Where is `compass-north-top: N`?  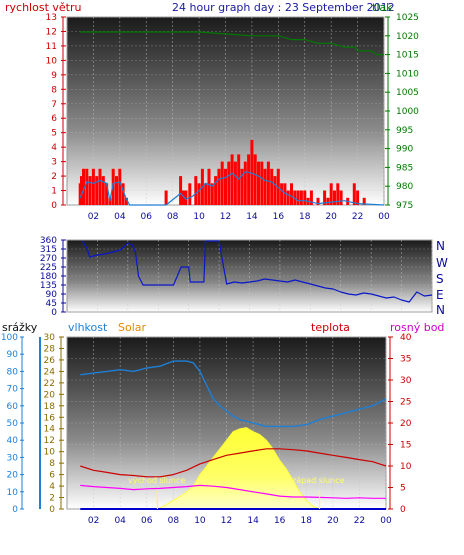
compass-north-top: N is located at coordinates (440, 246).